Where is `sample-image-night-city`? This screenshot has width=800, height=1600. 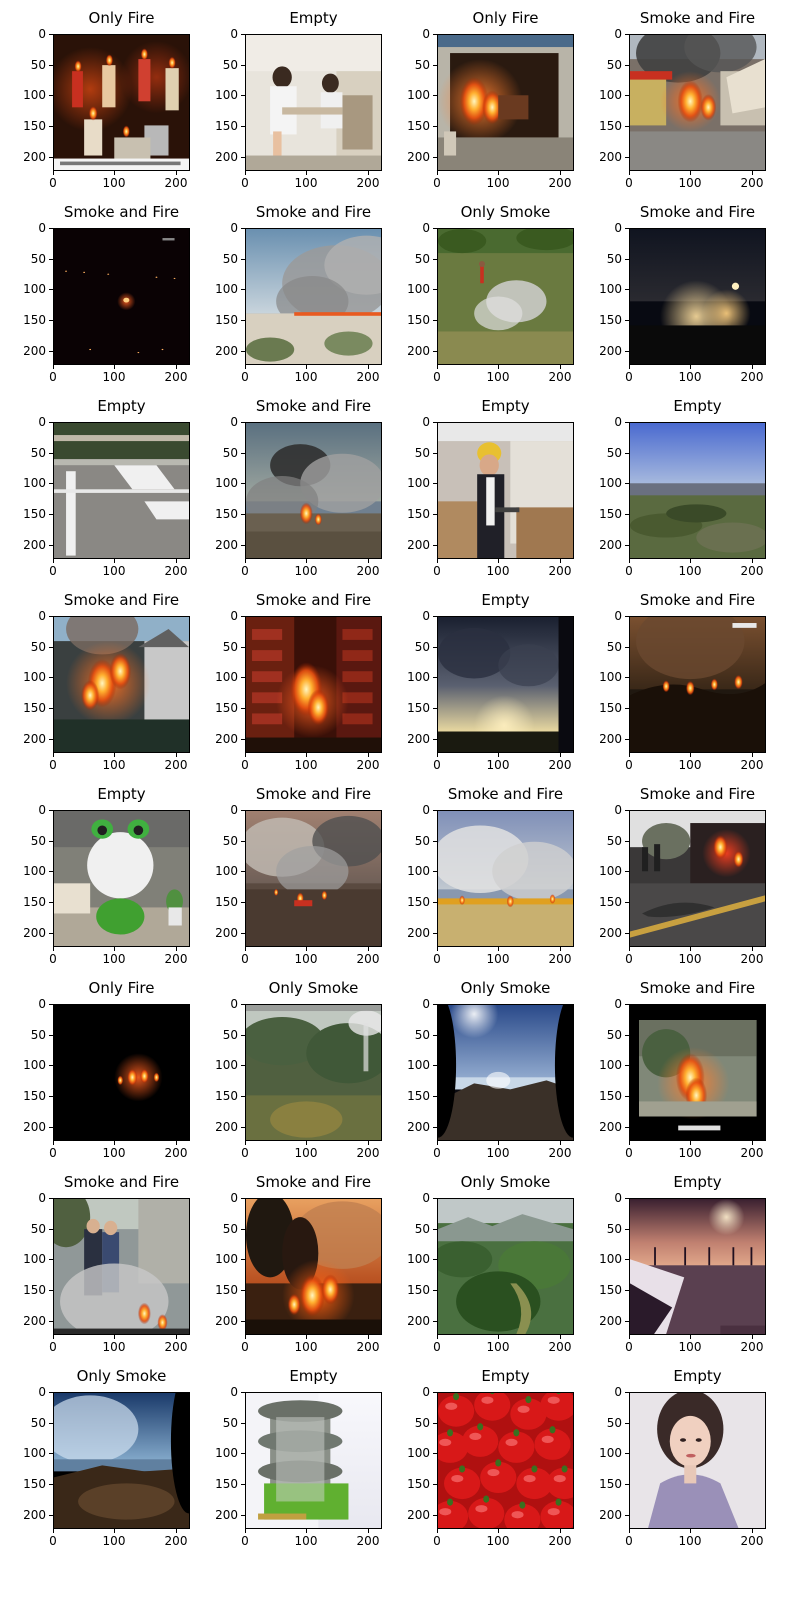
sample-image-night-city is located at coordinates (697, 296).